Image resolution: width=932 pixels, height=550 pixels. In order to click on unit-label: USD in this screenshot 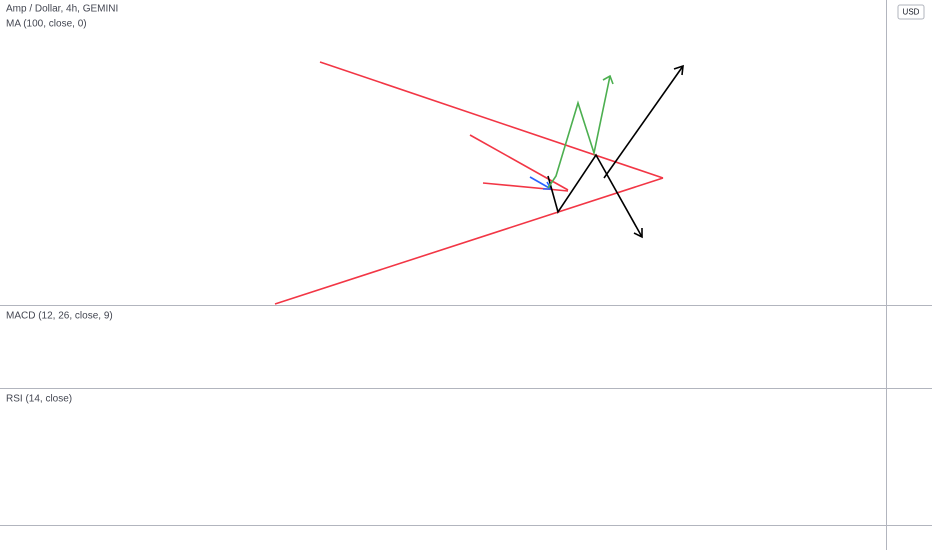, I will do `click(911, 12)`.